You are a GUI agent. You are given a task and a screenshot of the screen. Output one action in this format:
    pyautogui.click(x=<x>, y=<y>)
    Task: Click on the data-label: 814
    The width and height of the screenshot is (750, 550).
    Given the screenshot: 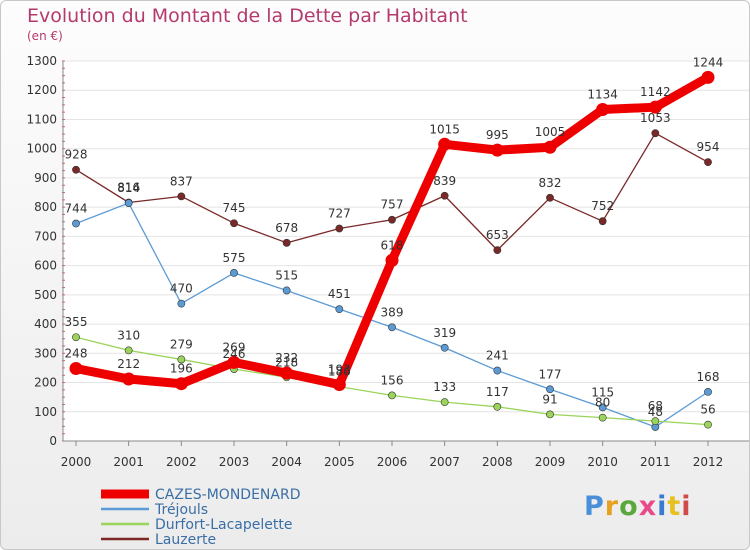 What is the action you would take?
    pyautogui.click(x=128, y=188)
    